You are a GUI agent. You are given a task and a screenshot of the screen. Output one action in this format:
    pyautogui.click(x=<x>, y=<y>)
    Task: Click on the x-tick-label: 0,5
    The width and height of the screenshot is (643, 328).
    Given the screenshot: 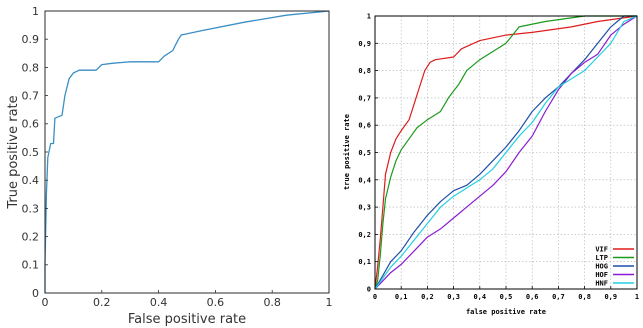 What is the action you would take?
    pyautogui.click(x=506, y=297)
    